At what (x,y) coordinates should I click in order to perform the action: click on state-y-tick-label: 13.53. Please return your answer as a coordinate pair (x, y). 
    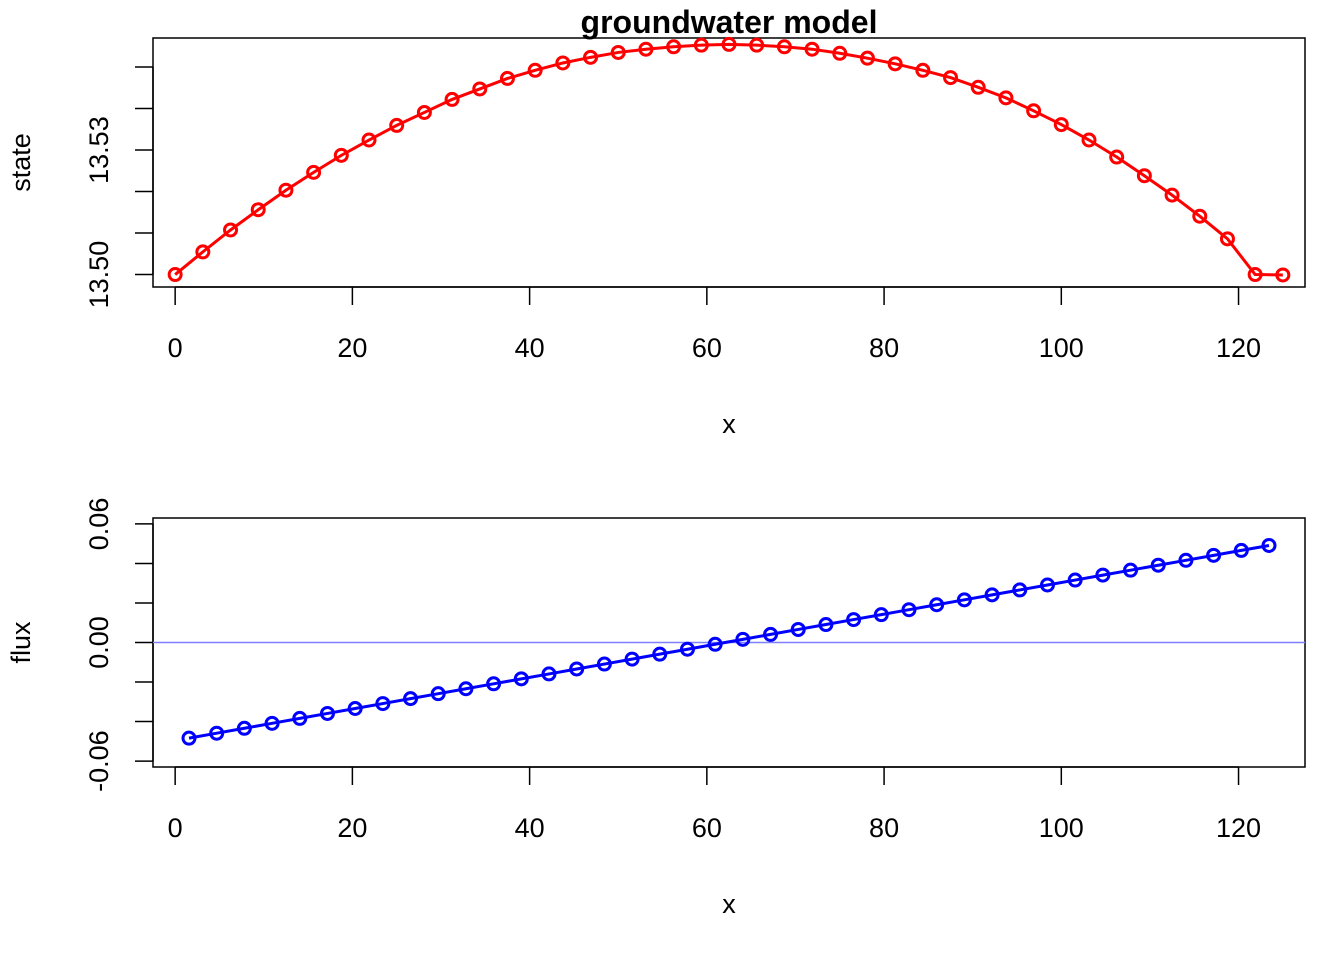
    Looking at the image, I should click on (99, 150).